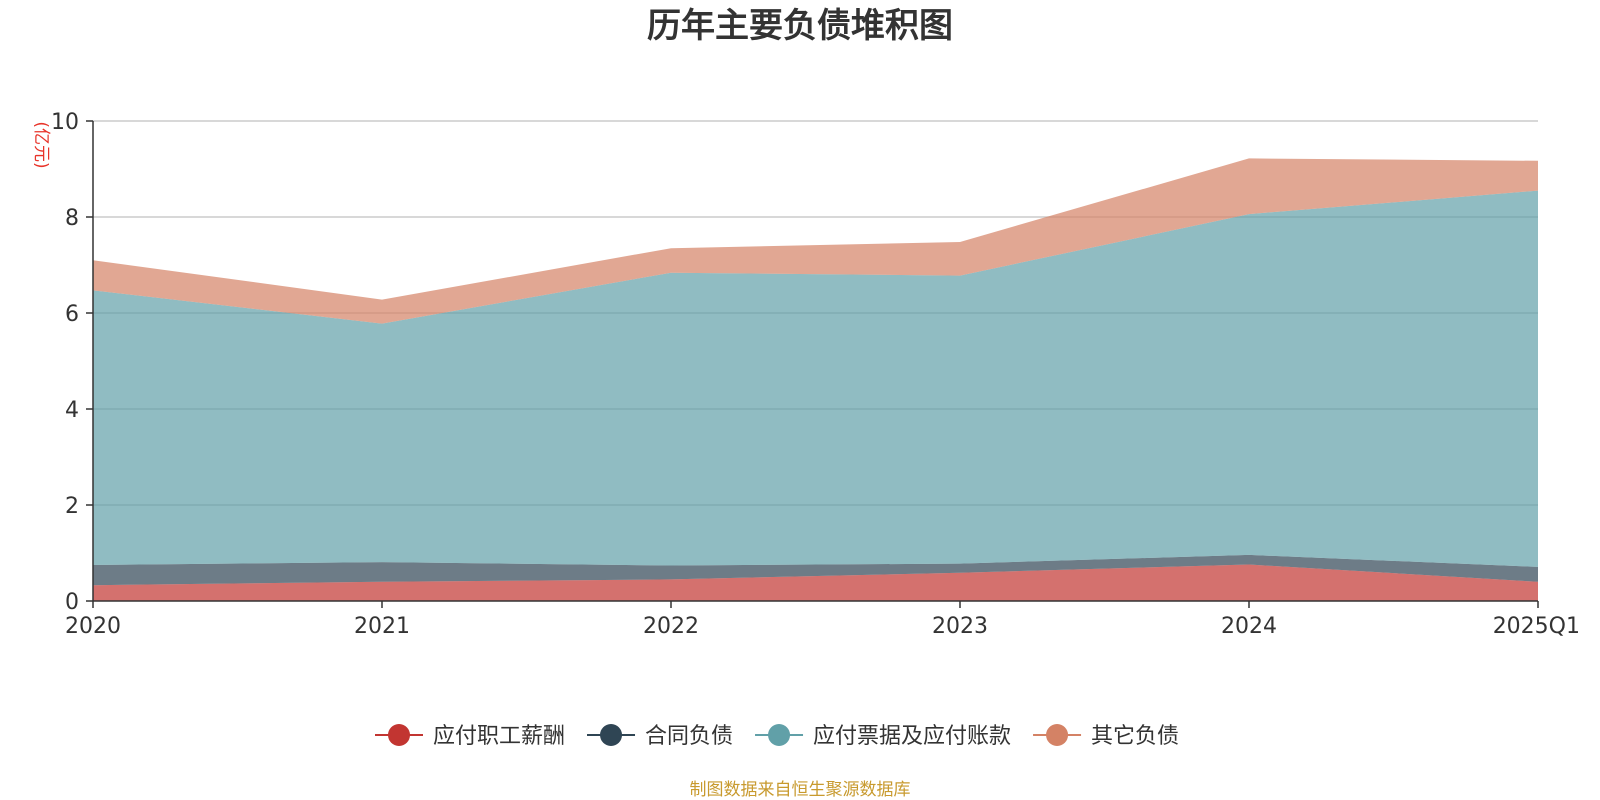 The image size is (1600, 800). What do you see at coordinates (72, 506) in the screenshot?
I see `y-tick-label-2: 2` at bounding box center [72, 506].